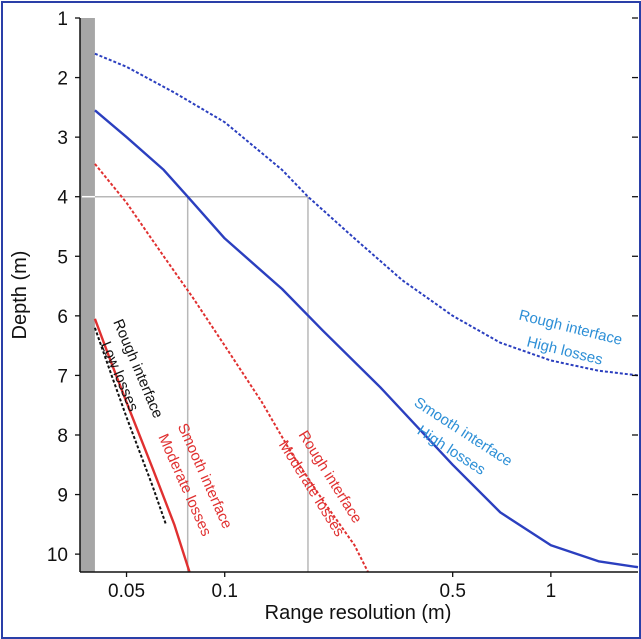 This screenshot has height=639, width=641. I want to click on y-tick-label: 10, so click(57, 555).